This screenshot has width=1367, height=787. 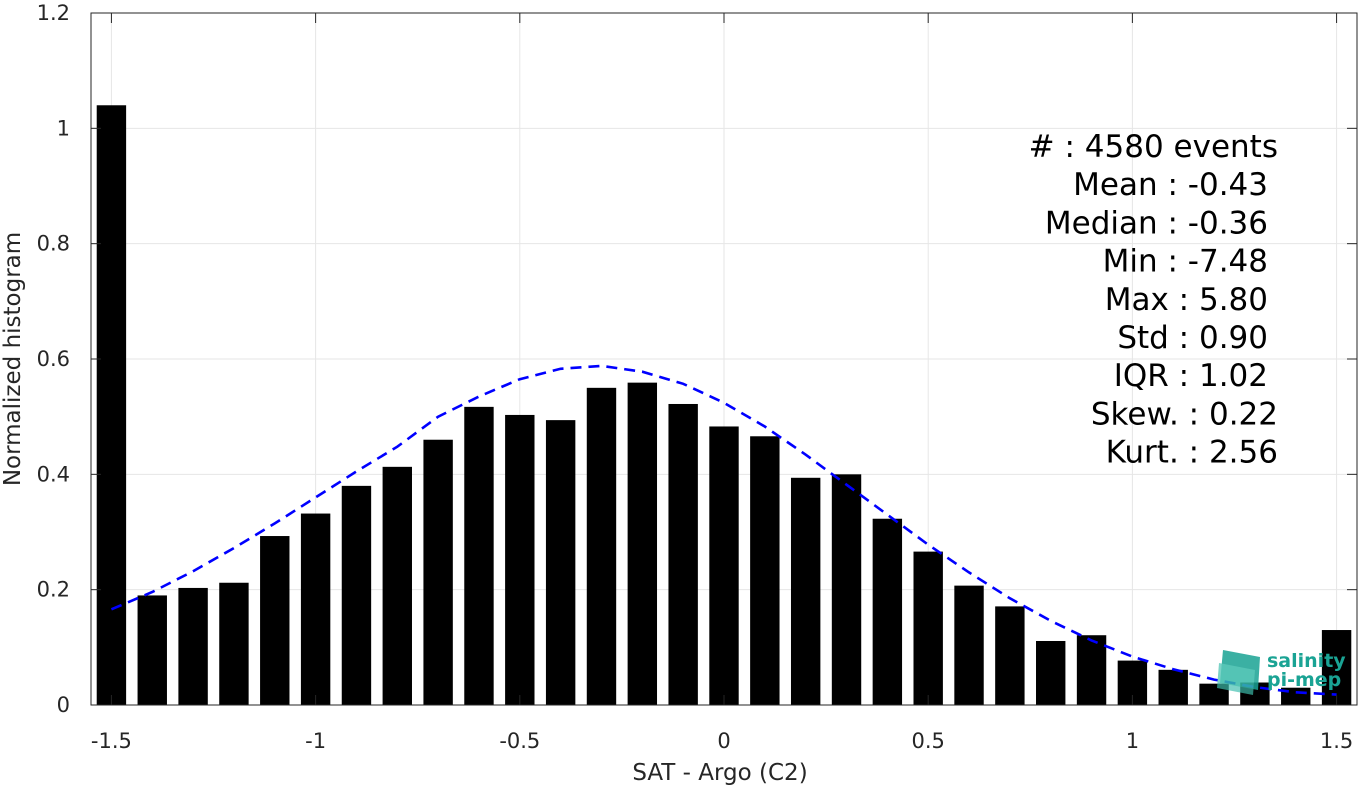 I want to click on x-axis-label: SAT - Argo (C2), so click(x=719, y=773).